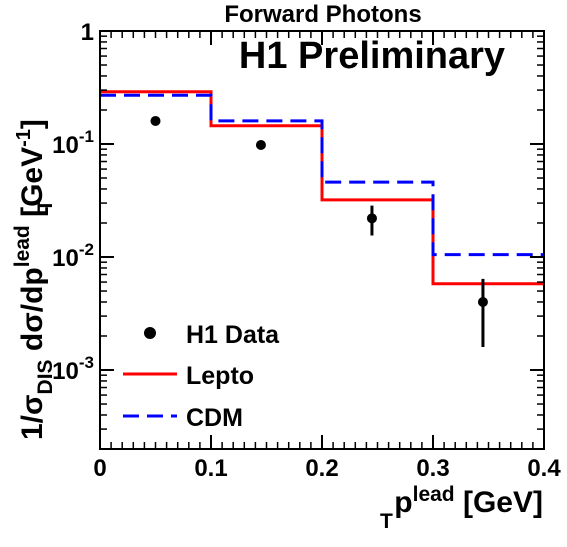  I want to click on y-tick-label: 10⁻², so click(73, 256).